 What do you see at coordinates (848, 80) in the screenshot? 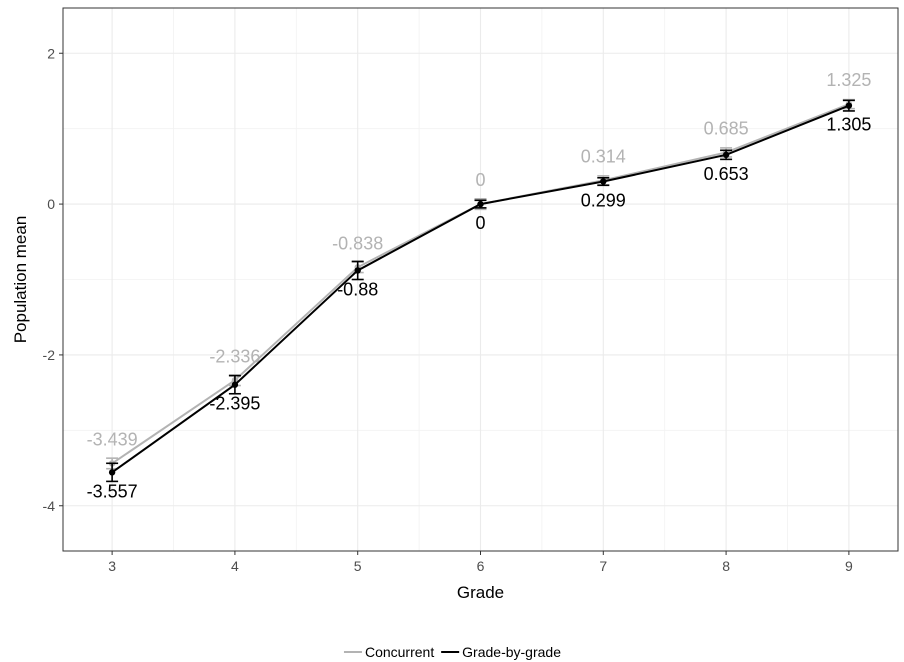
I see `data-label: 1.325` at bounding box center [848, 80].